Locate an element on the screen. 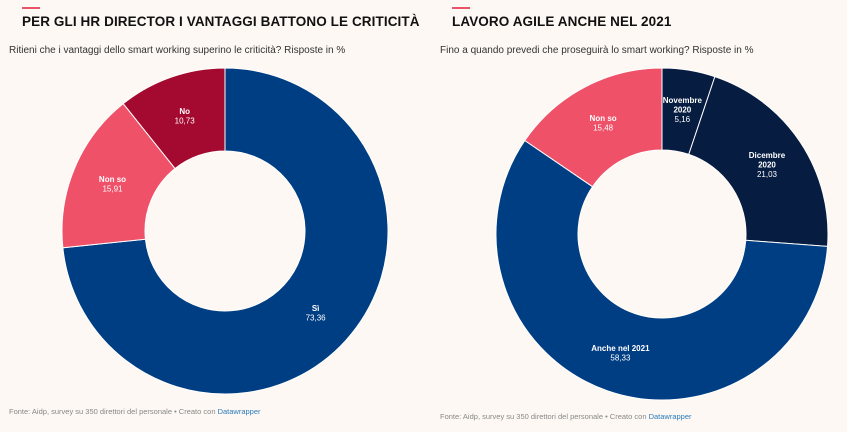  slice-label-non-so: Non so 15,48 is located at coordinates (603, 123).